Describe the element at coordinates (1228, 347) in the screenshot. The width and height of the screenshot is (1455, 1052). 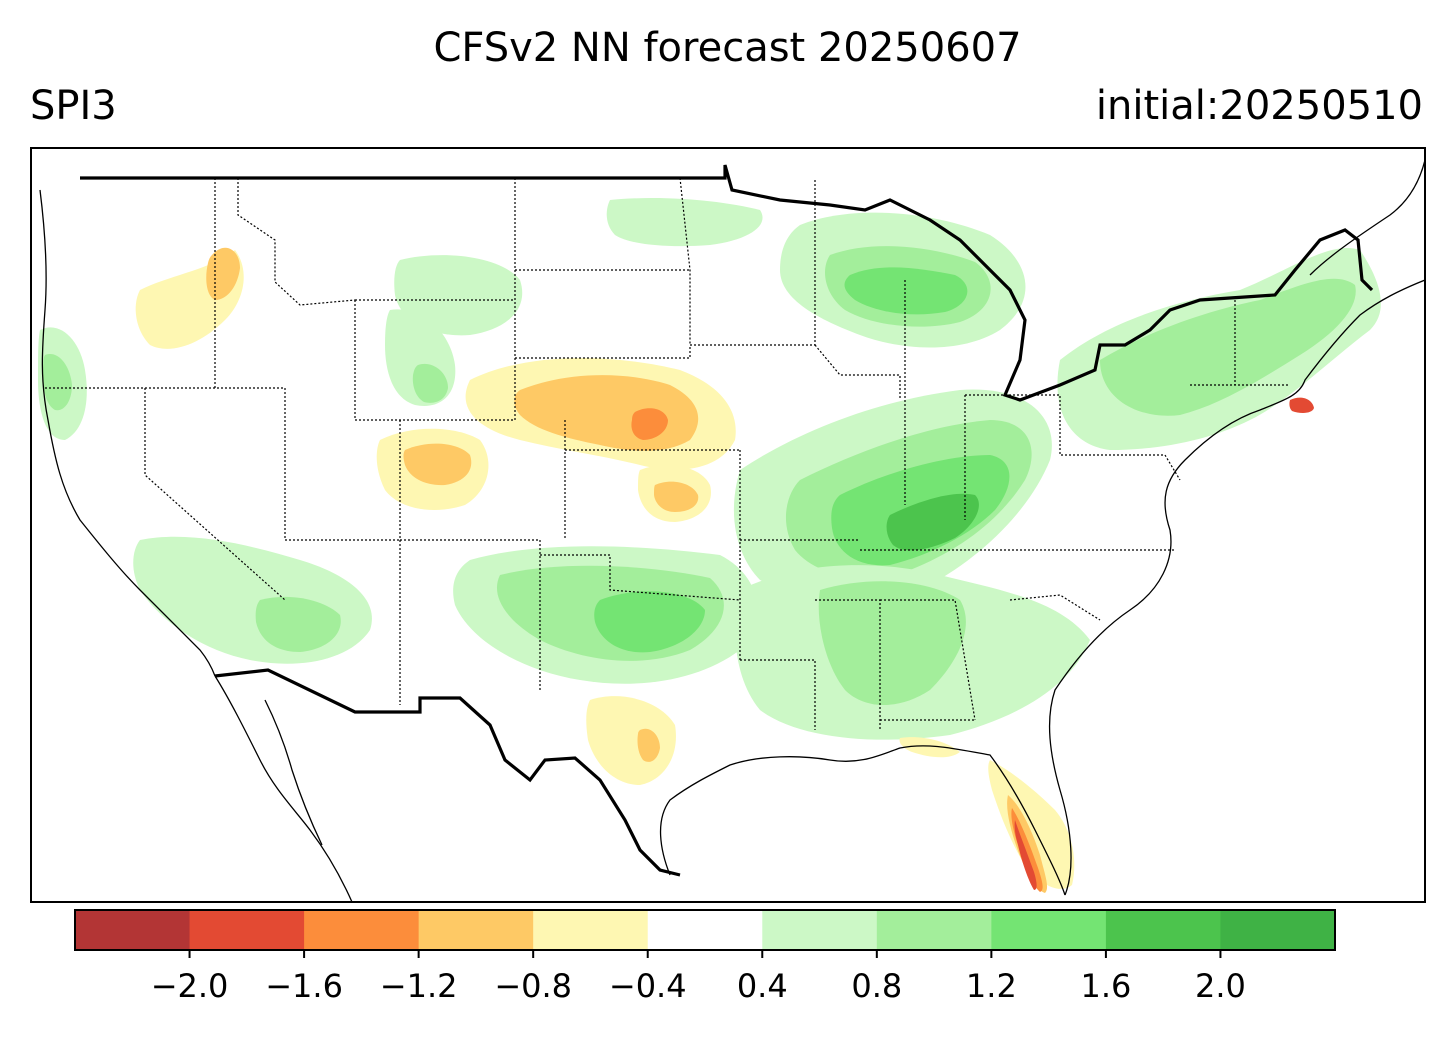
I see `wet-region-northeast-mid` at that location.